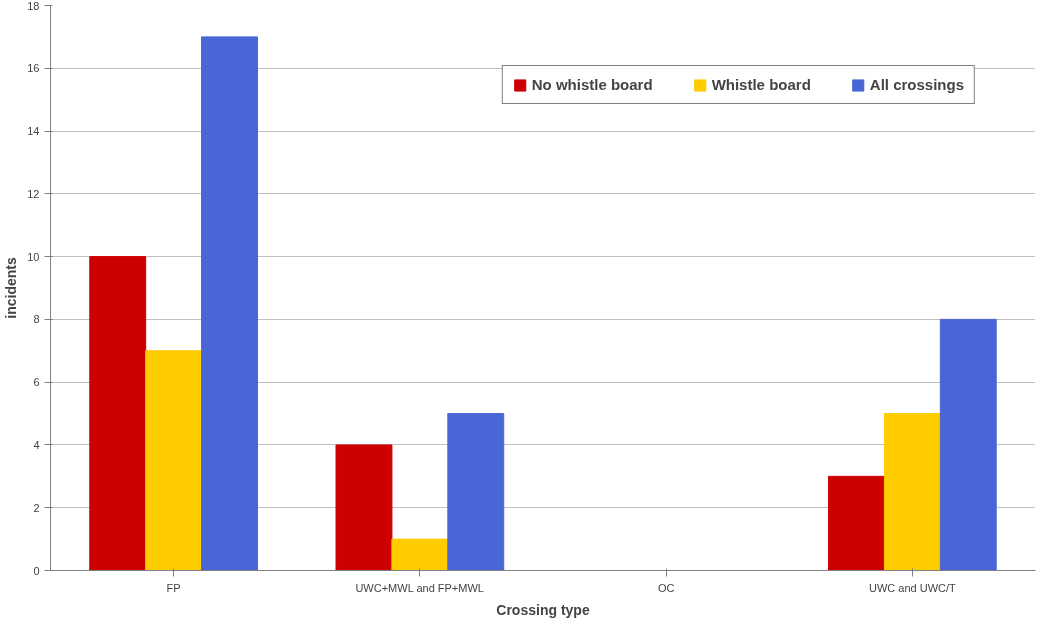 Image resolution: width=1047 pixels, height=625 pixels. I want to click on legend-label: No whistle board, so click(592, 84).